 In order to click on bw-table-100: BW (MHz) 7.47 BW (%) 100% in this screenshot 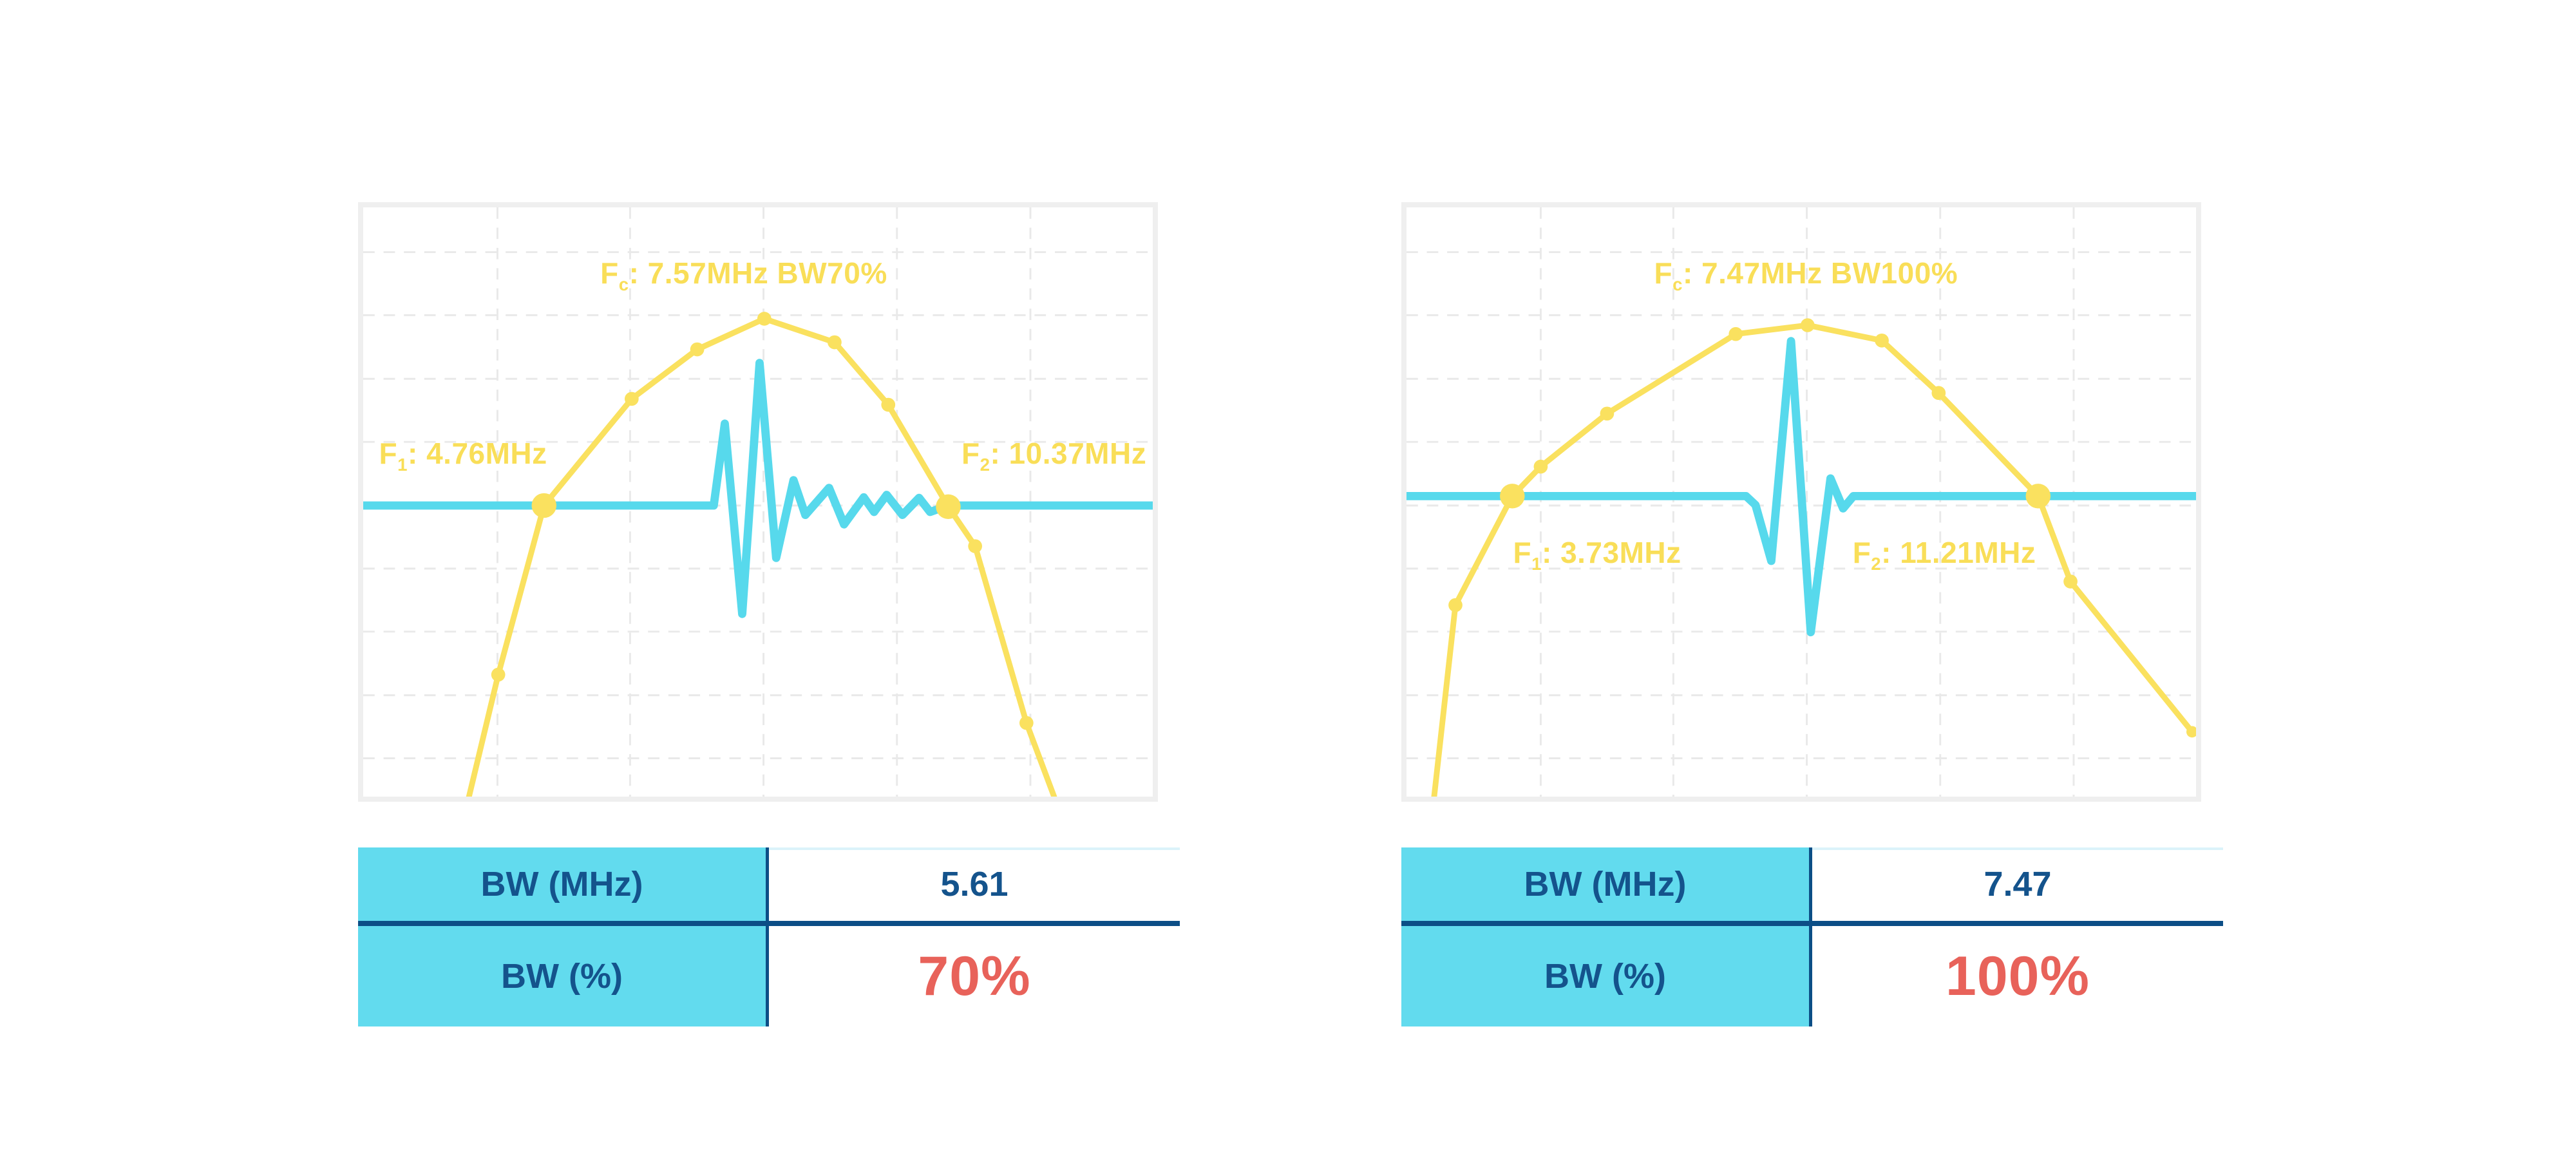, I will do `click(1812, 936)`.